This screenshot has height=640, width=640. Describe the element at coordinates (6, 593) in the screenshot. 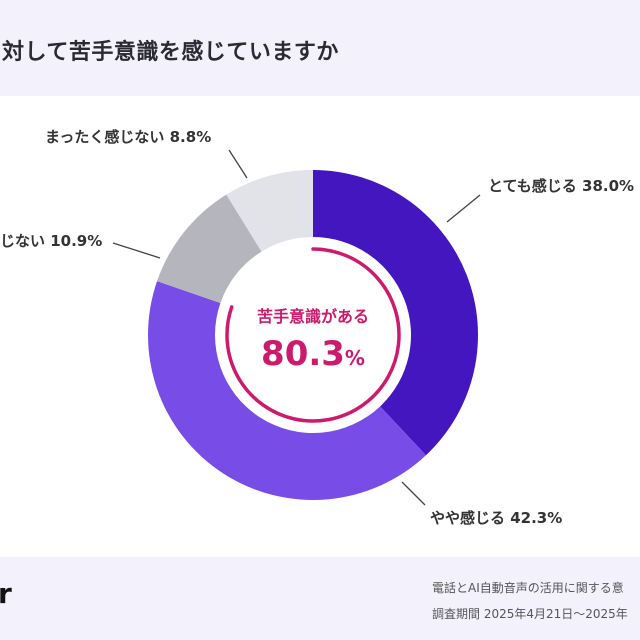

I see `brand-logo: r` at that location.